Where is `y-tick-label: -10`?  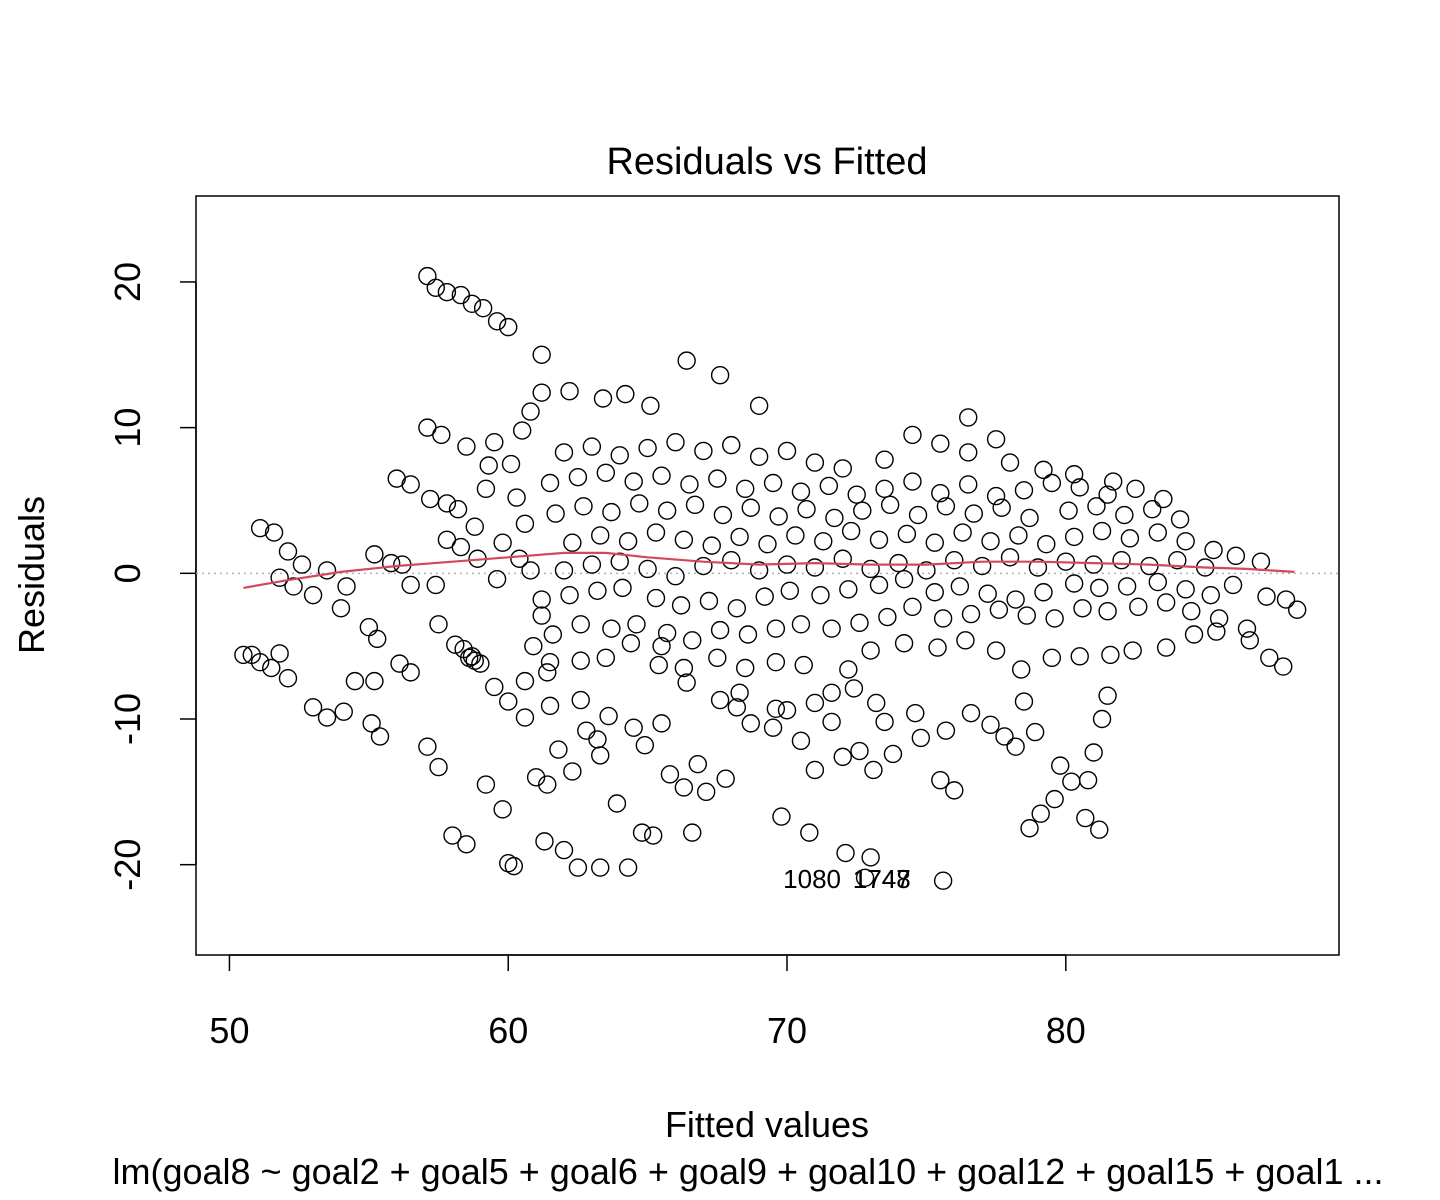 y-tick-label: -10 is located at coordinates (127, 719).